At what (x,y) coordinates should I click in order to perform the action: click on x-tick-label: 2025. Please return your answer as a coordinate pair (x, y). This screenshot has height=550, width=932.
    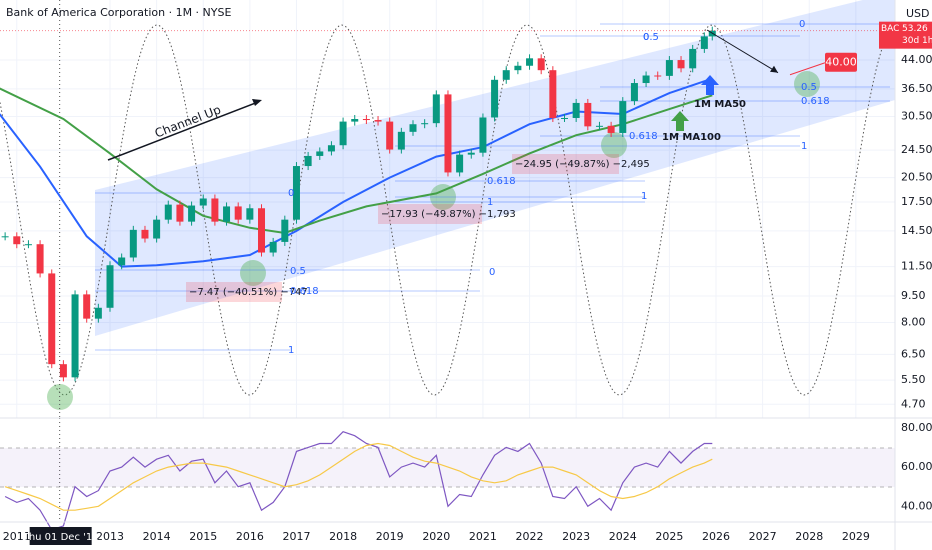
    Looking at the image, I should click on (669, 536).